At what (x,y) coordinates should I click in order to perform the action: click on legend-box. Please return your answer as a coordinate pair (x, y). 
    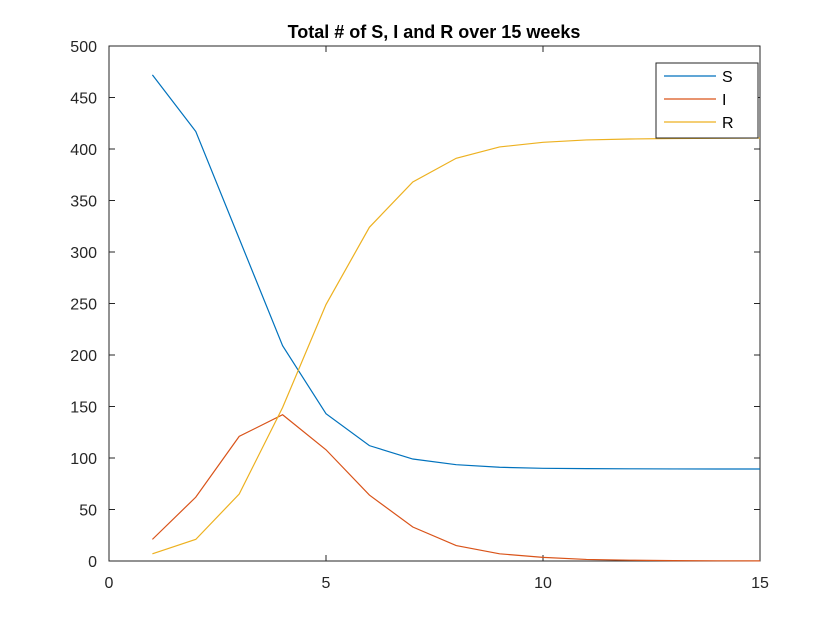
    Looking at the image, I should click on (707, 100).